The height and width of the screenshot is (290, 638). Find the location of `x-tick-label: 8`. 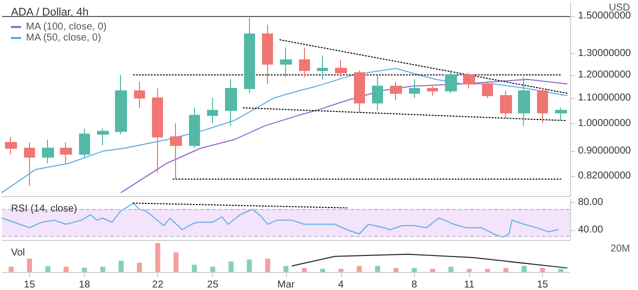

x-tick-label: 8 is located at coordinates (414, 285).